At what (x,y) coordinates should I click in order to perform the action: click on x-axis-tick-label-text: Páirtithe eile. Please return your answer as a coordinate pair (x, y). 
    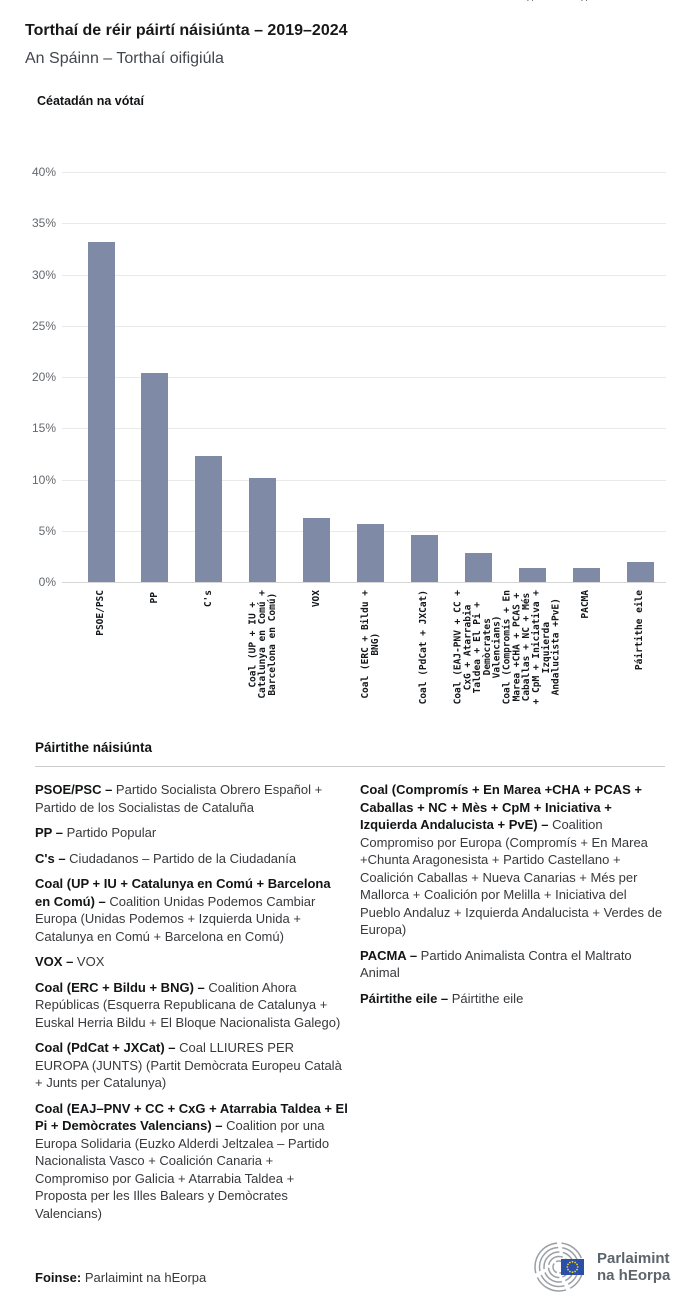
    Looking at the image, I should click on (640, 630).